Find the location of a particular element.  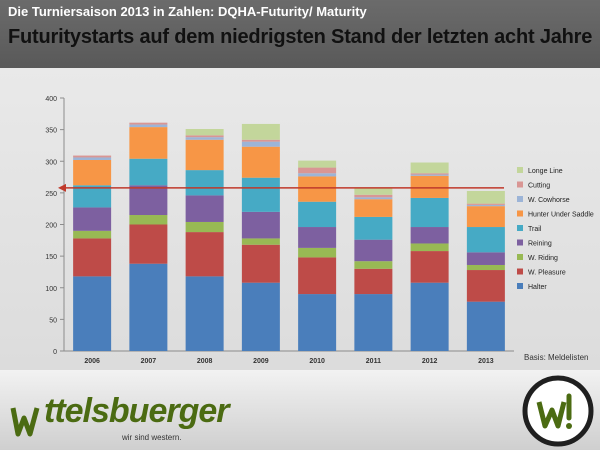

bar-segment-reining-2008 is located at coordinates (204, 208).